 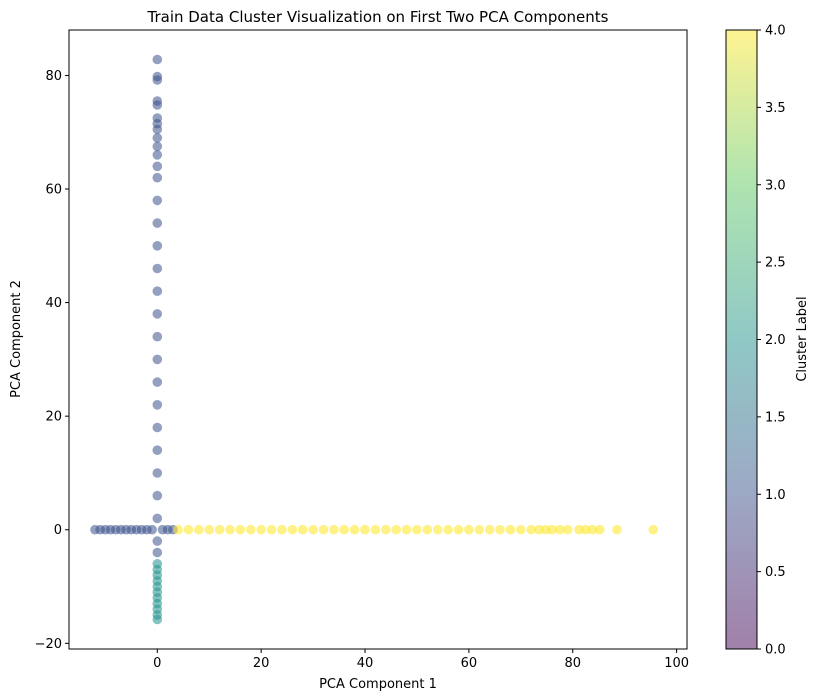 I want to click on y-tick-label: 20, so click(x=53, y=417).